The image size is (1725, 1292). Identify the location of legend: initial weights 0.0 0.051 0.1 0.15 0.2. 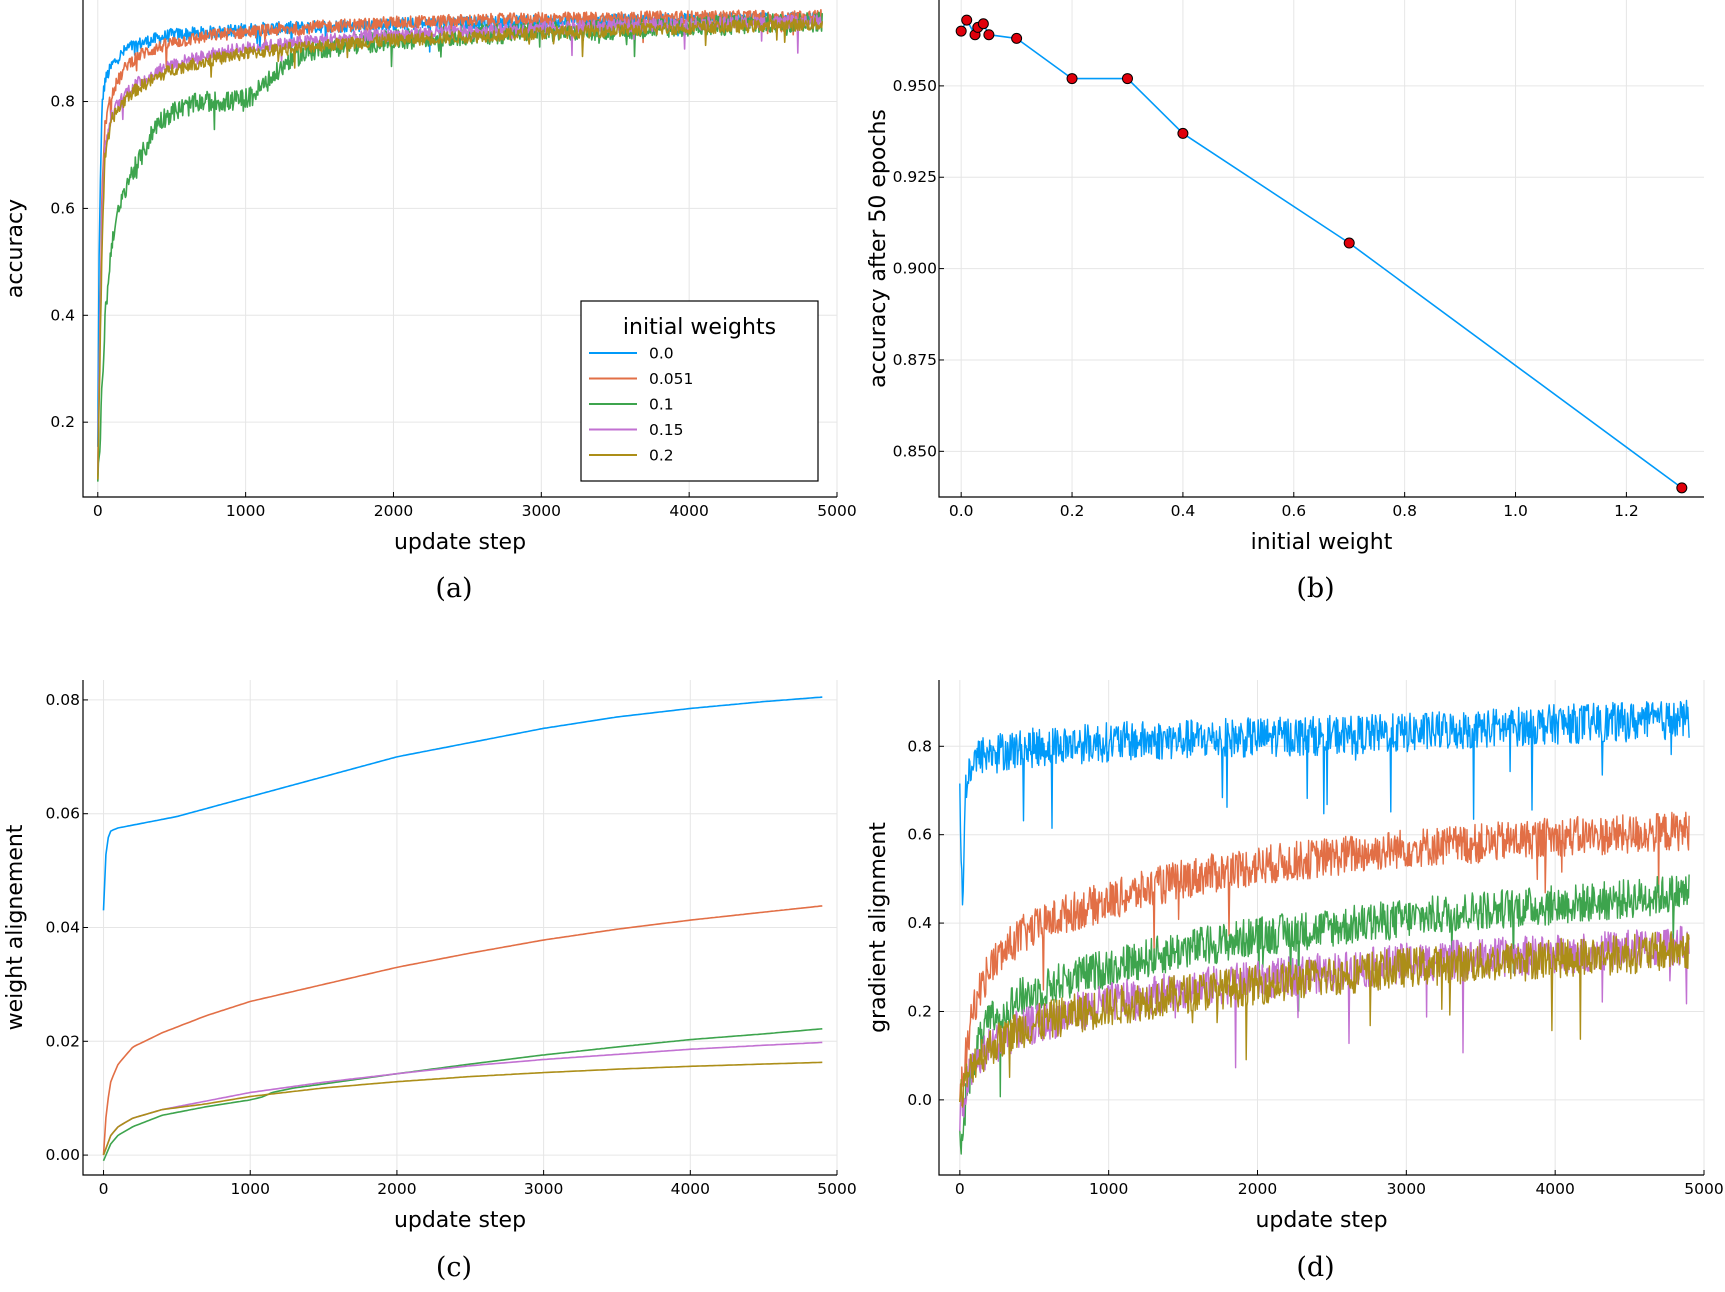
(699, 391).